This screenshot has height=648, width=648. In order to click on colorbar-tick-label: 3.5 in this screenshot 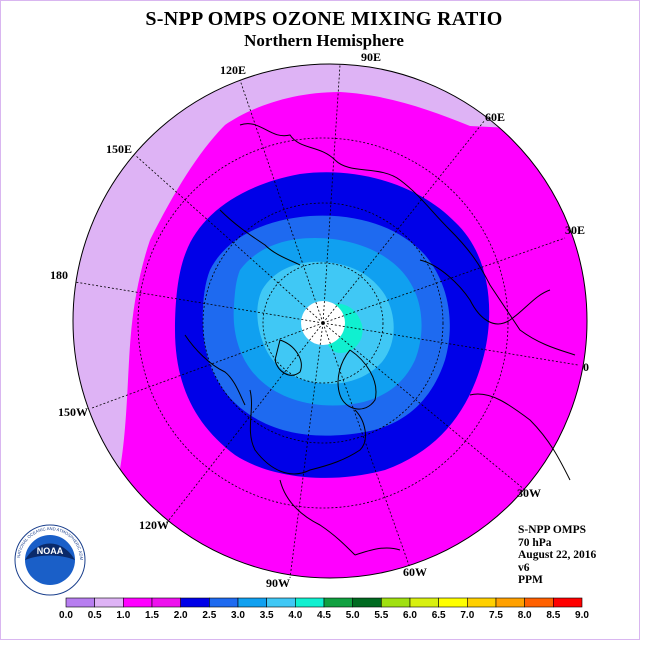, I will do `click(267, 615)`.